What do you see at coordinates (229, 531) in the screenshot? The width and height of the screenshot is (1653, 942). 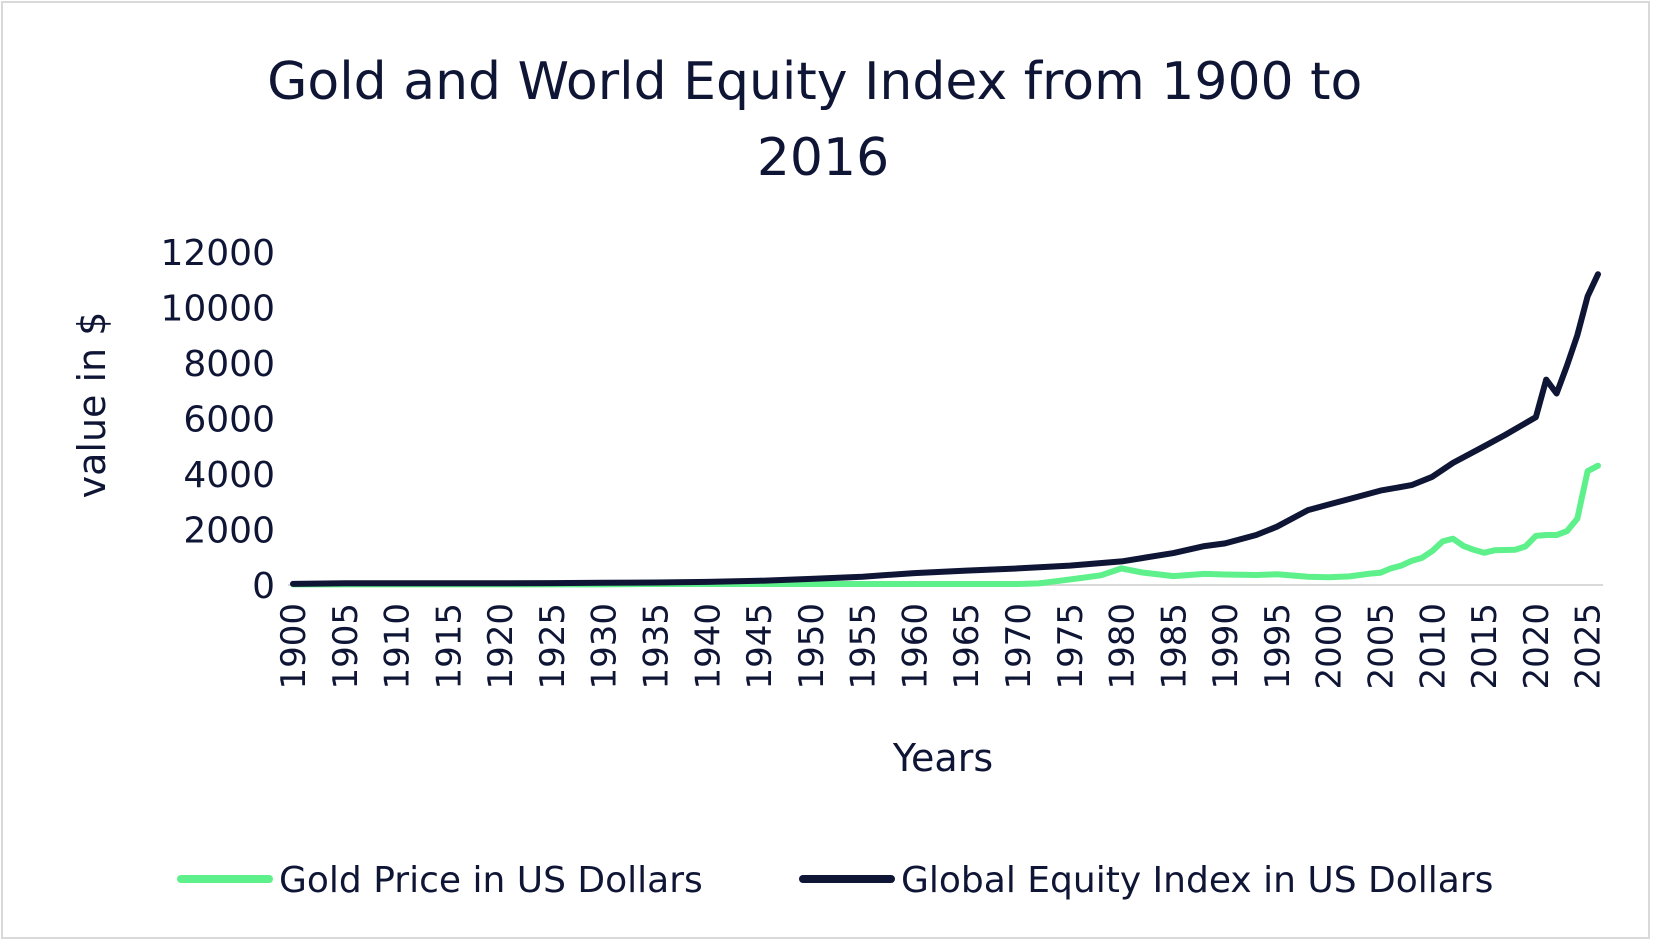 I see `y-tick-label: 2000` at bounding box center [229, 531].